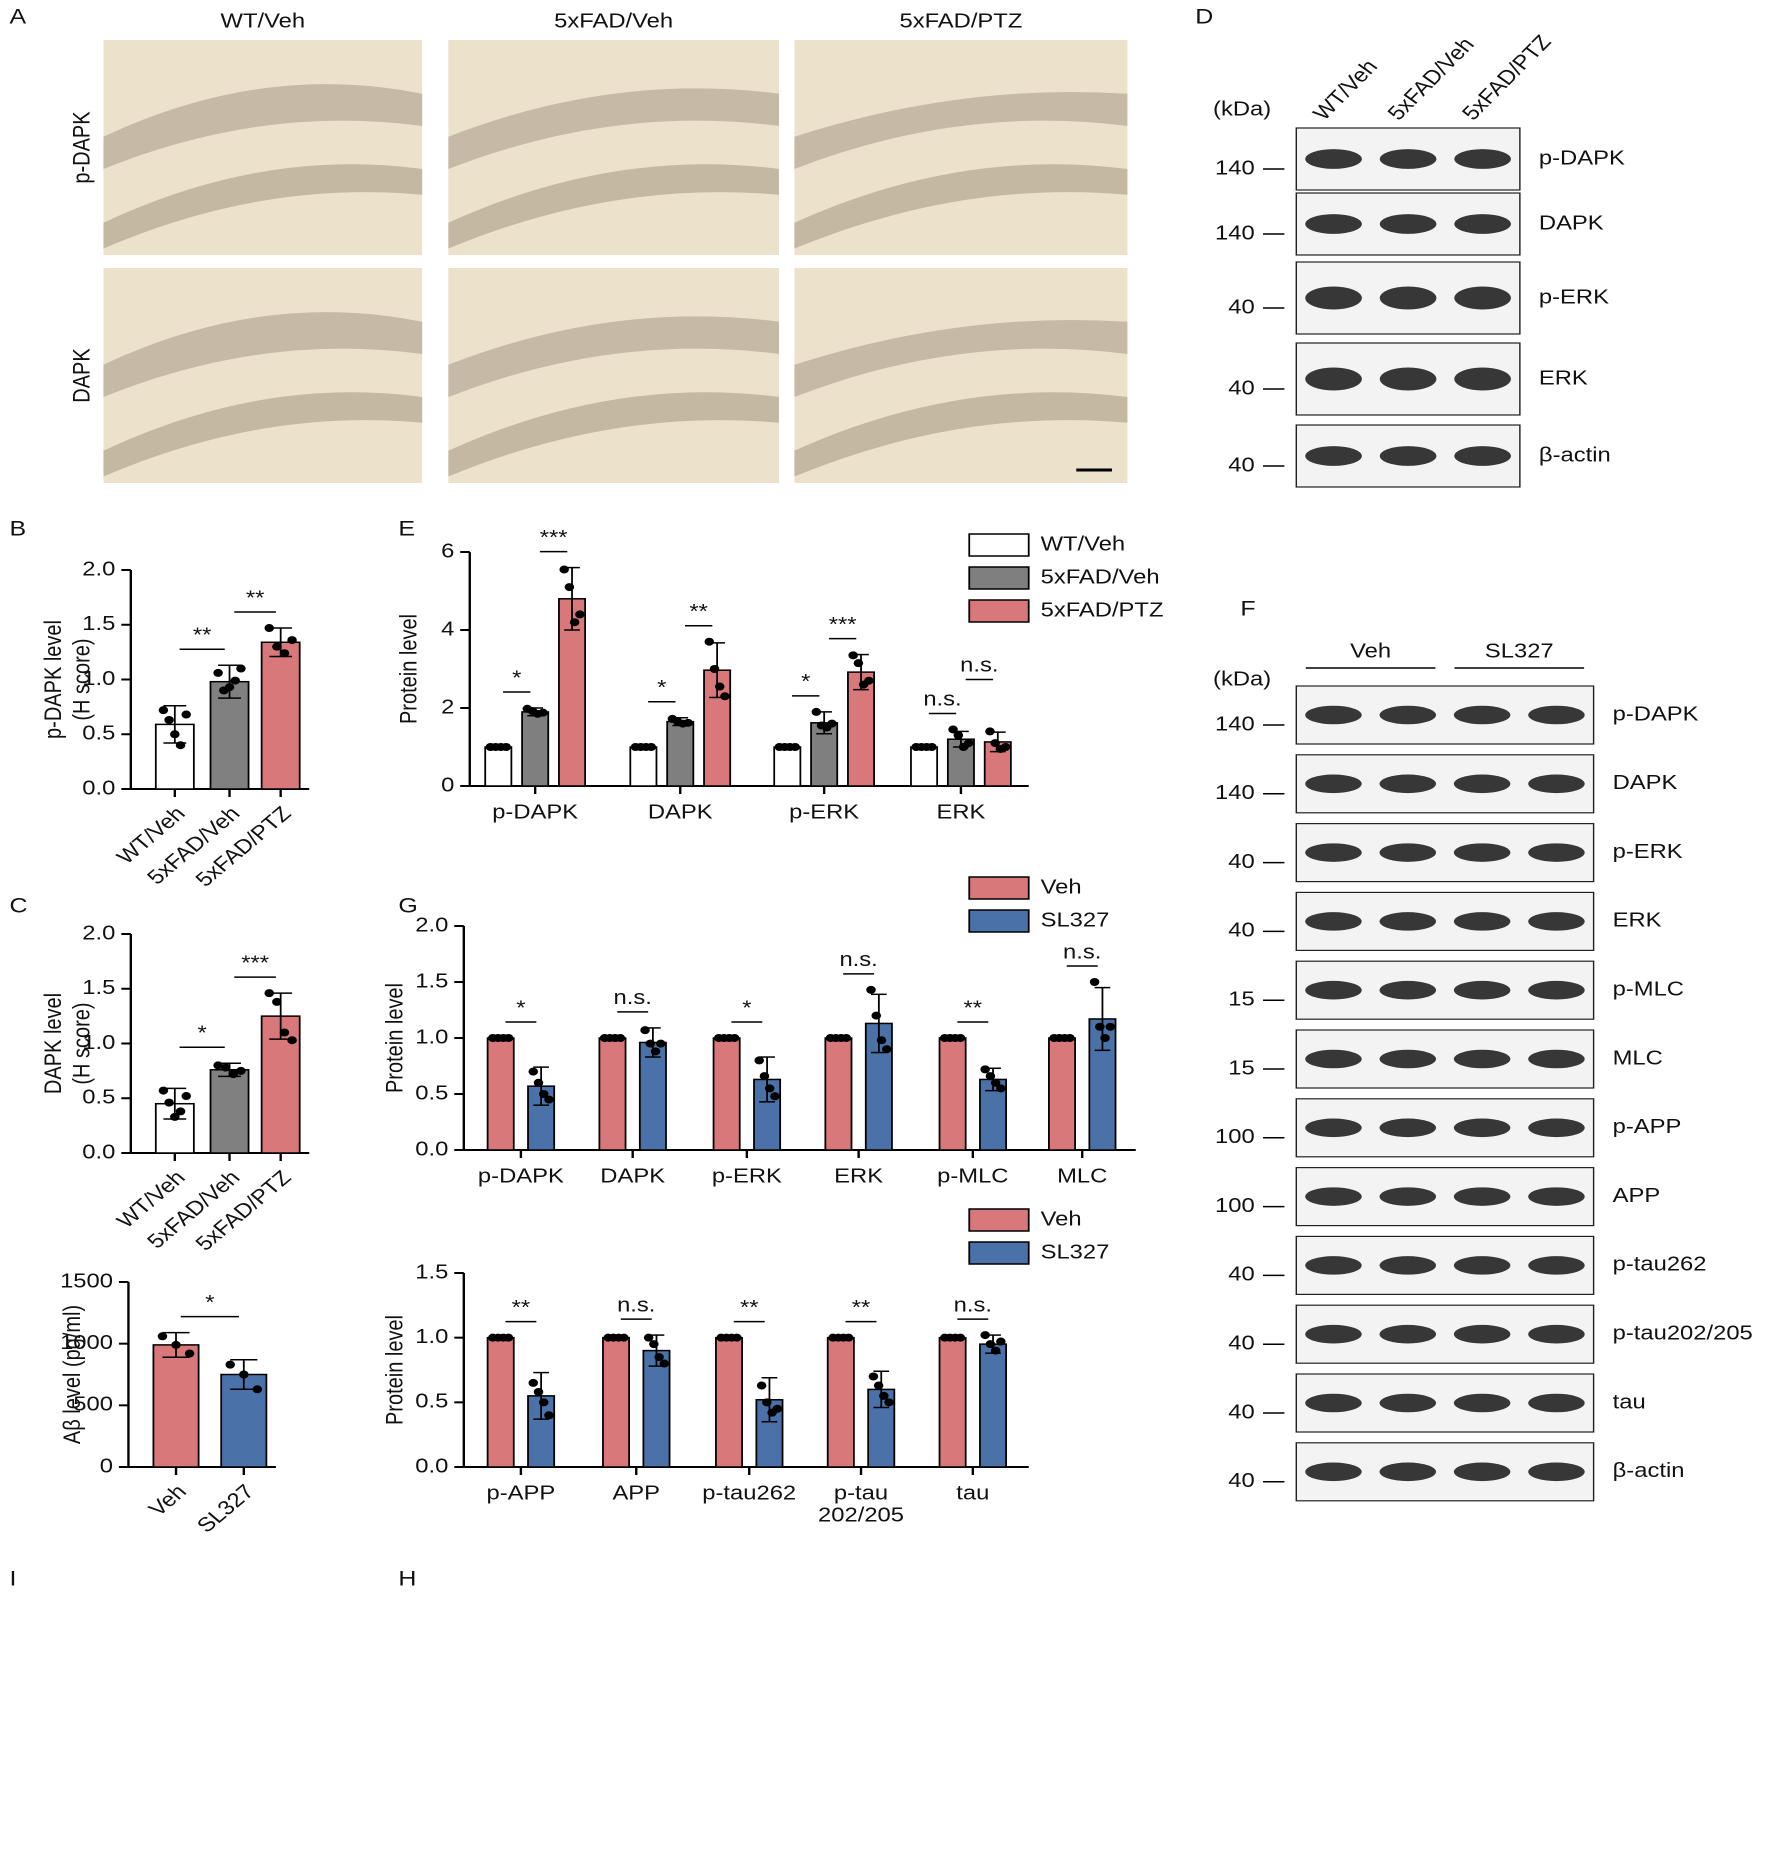 This screenshot has height=1866, width=1772. I want to click on panel-letter: G, so click(407, 905).